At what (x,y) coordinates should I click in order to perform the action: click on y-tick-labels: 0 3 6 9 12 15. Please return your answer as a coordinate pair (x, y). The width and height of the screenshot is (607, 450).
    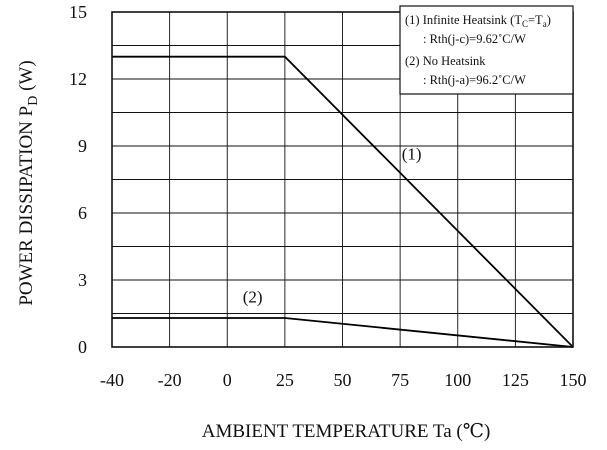
    Looking at the image, I should click on (78, 179).